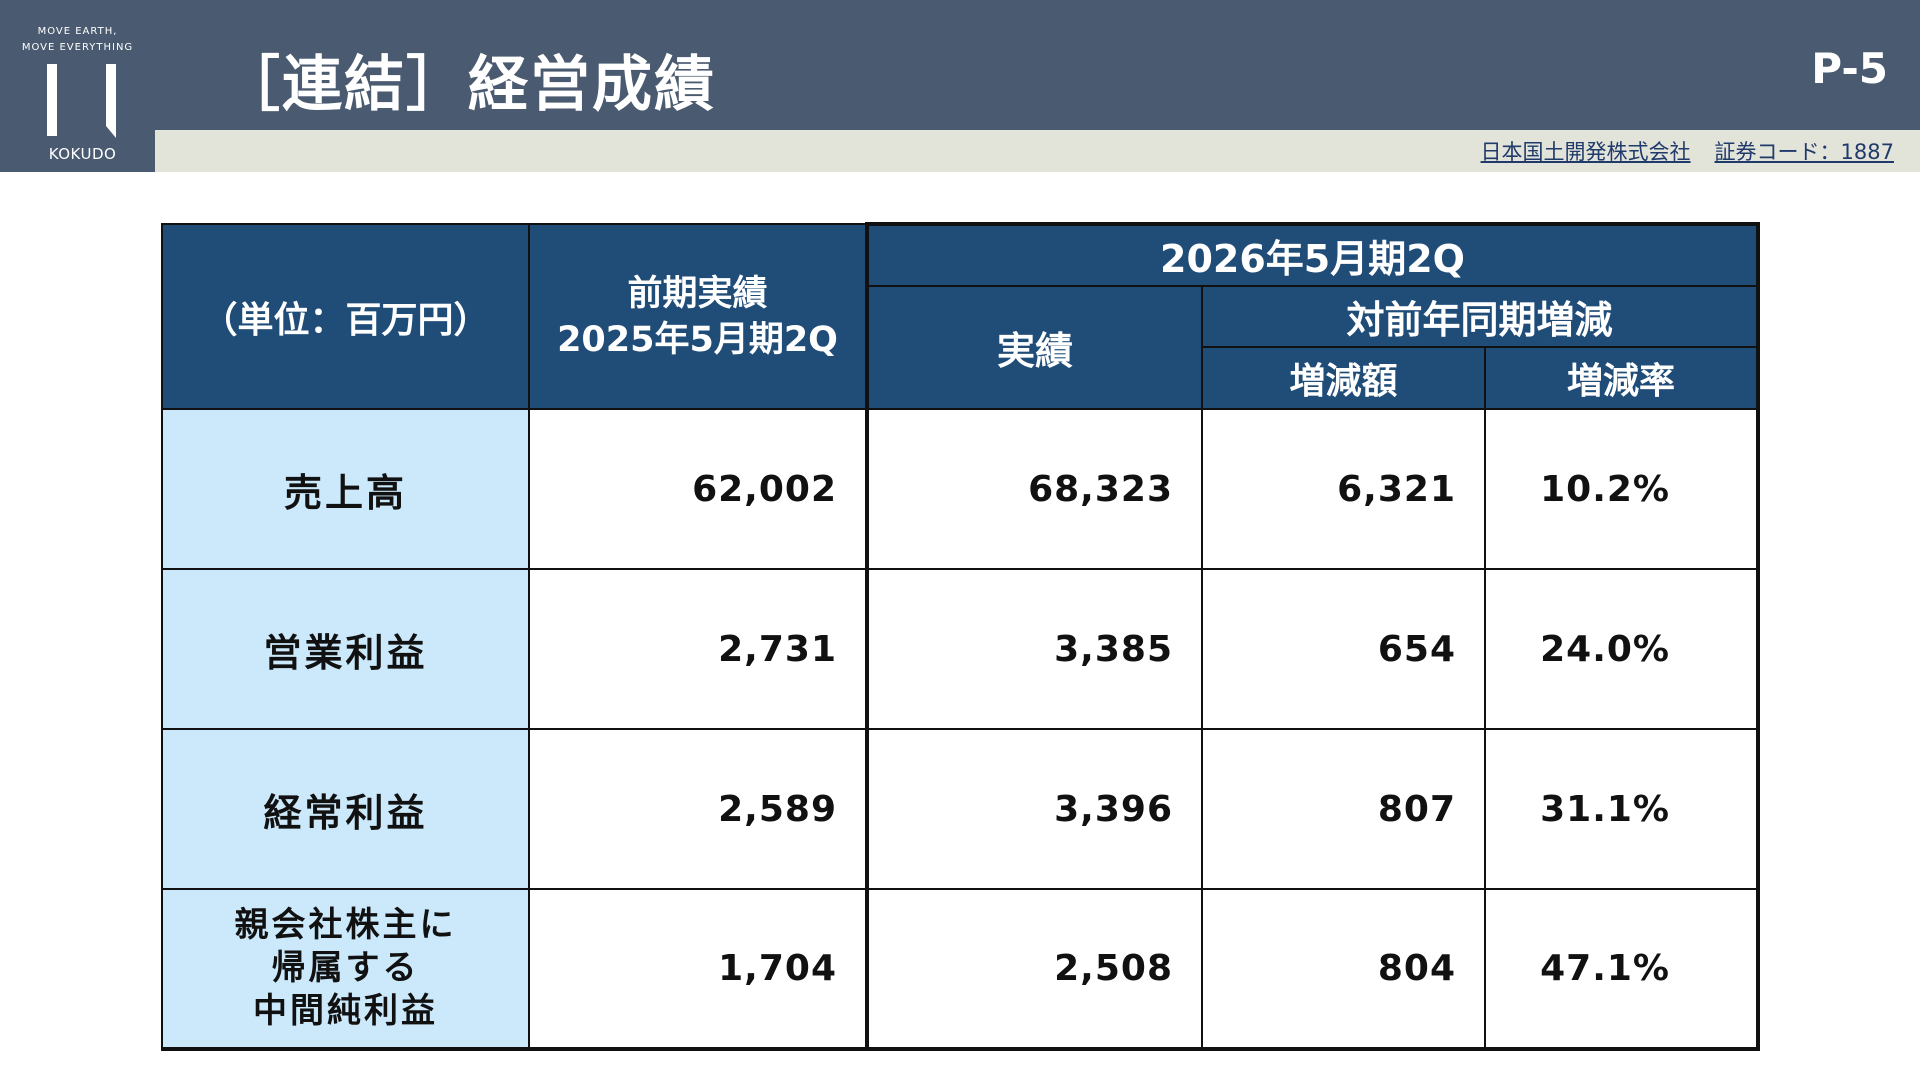 This screenshot has width=1920, height=1080. I want to click on header-row-3: 増減額 増減率, so click(961, 378).